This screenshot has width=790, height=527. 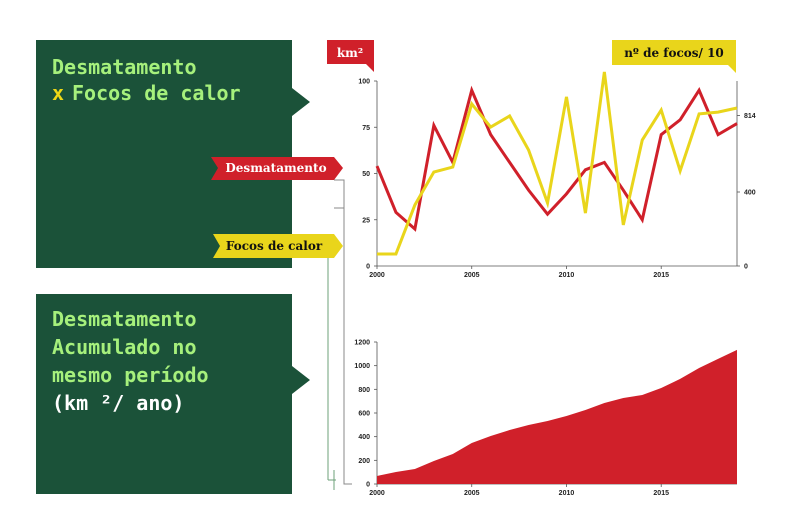 I want to click on y-tick-label: 400, so click(x=364, y=437).